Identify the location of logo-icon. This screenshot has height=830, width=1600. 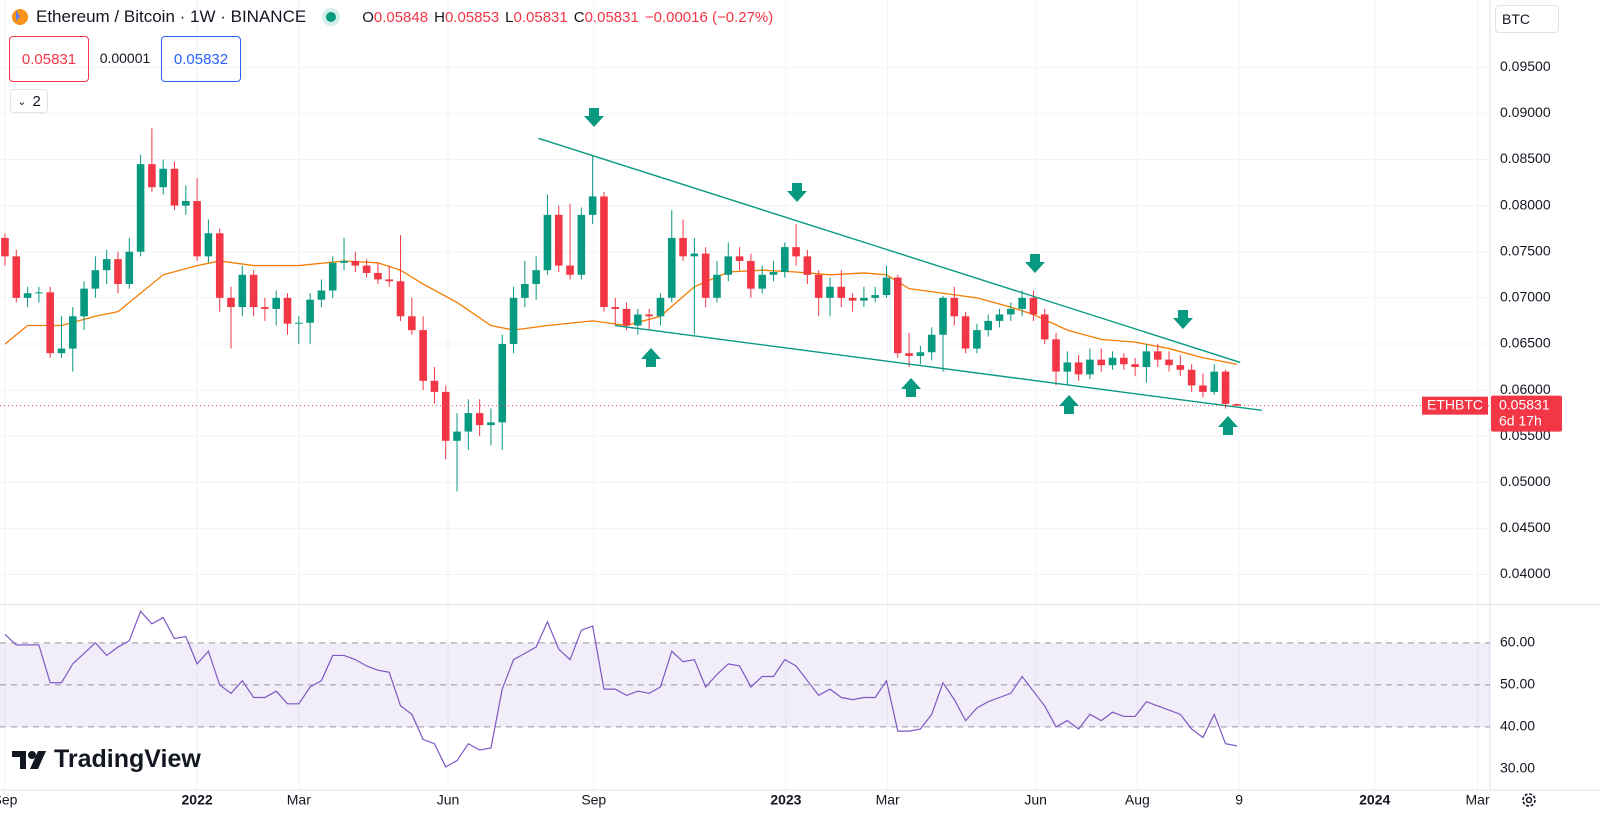
(29, 759).